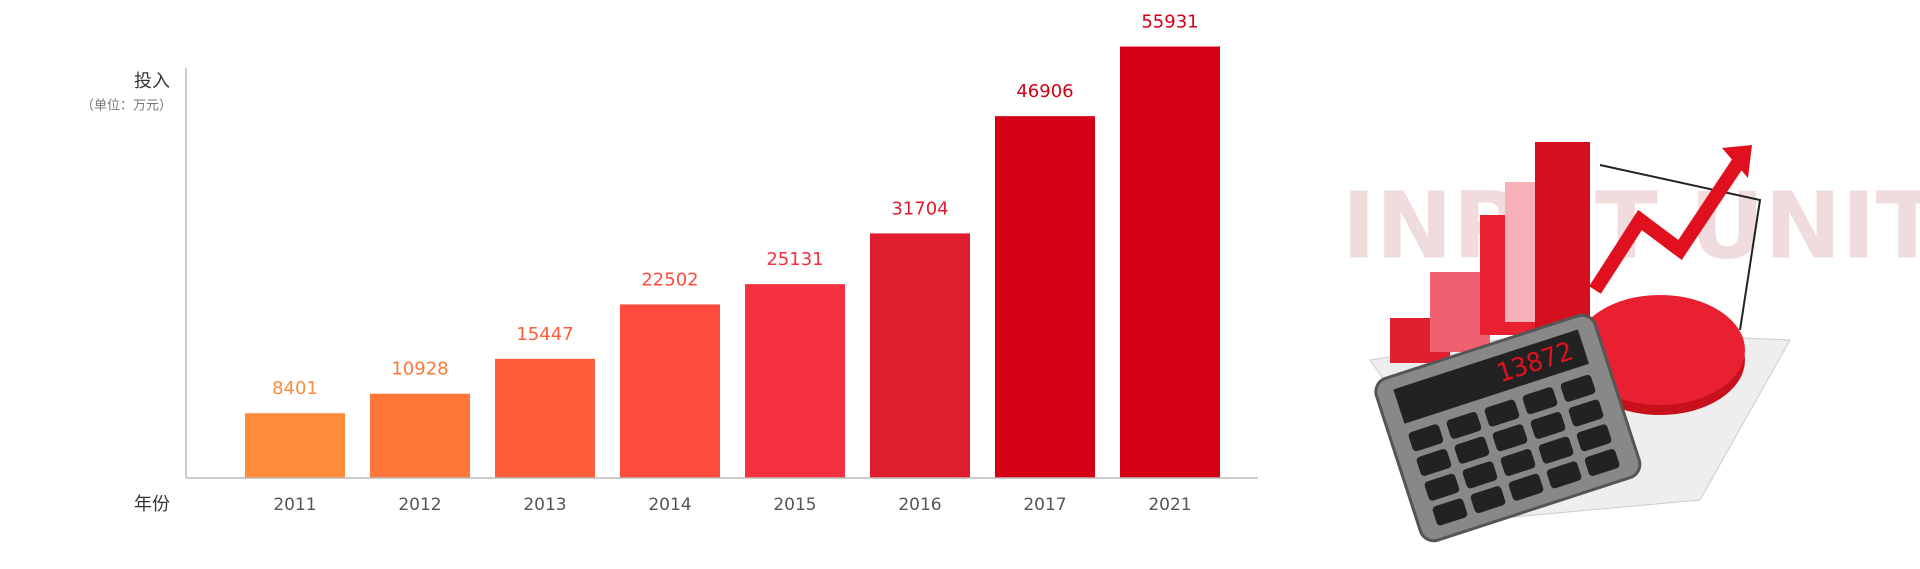 This screenshot has width=1920, height=569. I want to click on value-label: 10928, so click(419, 369).